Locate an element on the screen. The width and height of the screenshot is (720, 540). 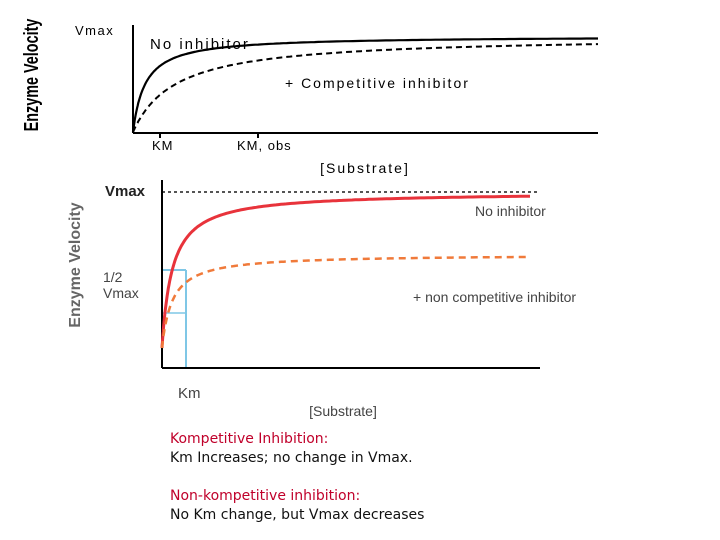
chart1-legend-no-inhibitor: No inhibitor is located at coordinates (200, 44).